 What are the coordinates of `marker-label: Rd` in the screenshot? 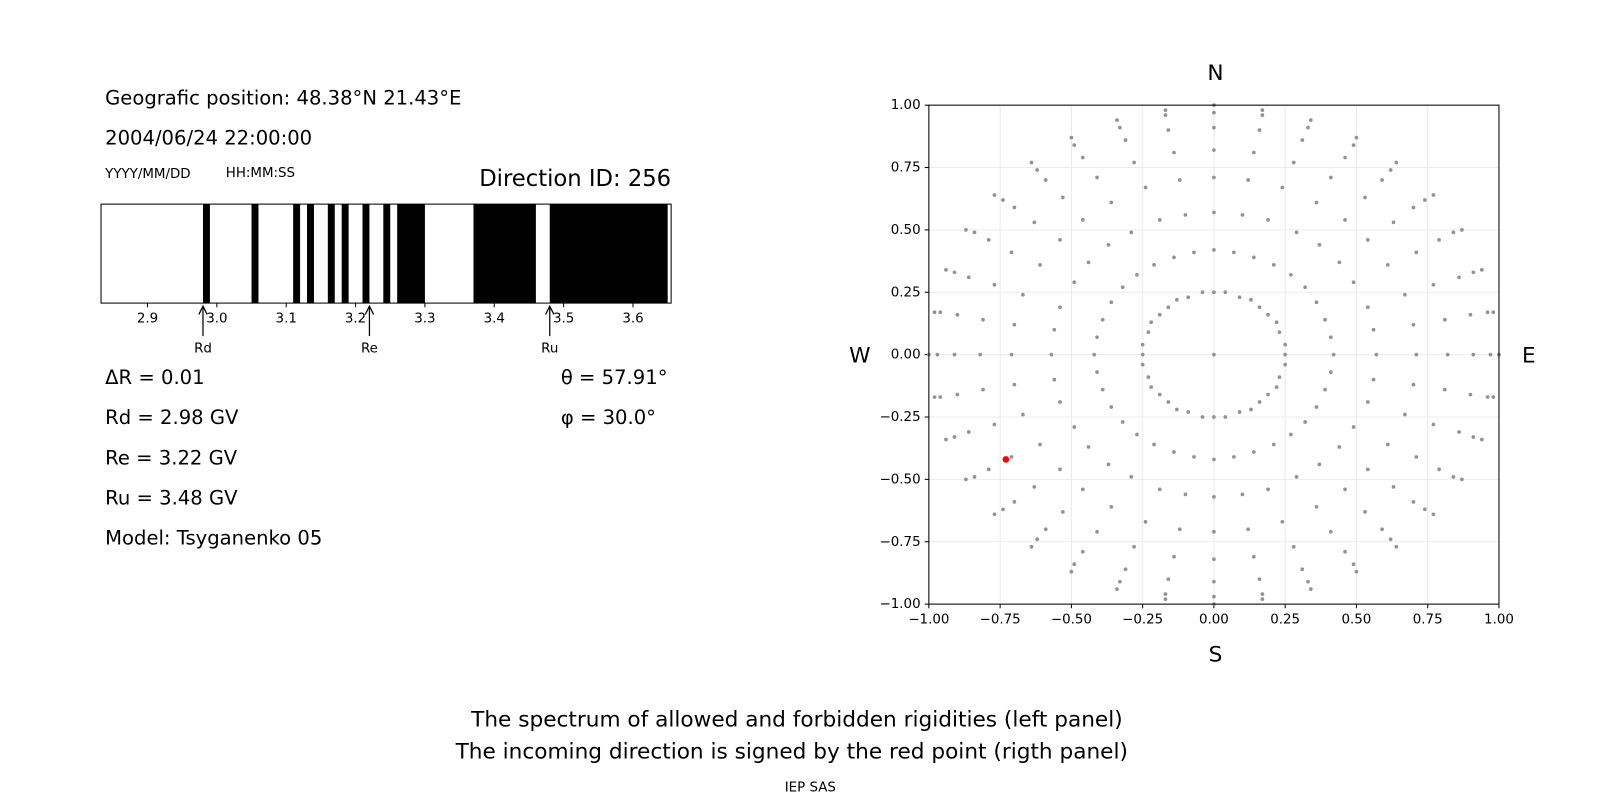 It's located at (203, 348).